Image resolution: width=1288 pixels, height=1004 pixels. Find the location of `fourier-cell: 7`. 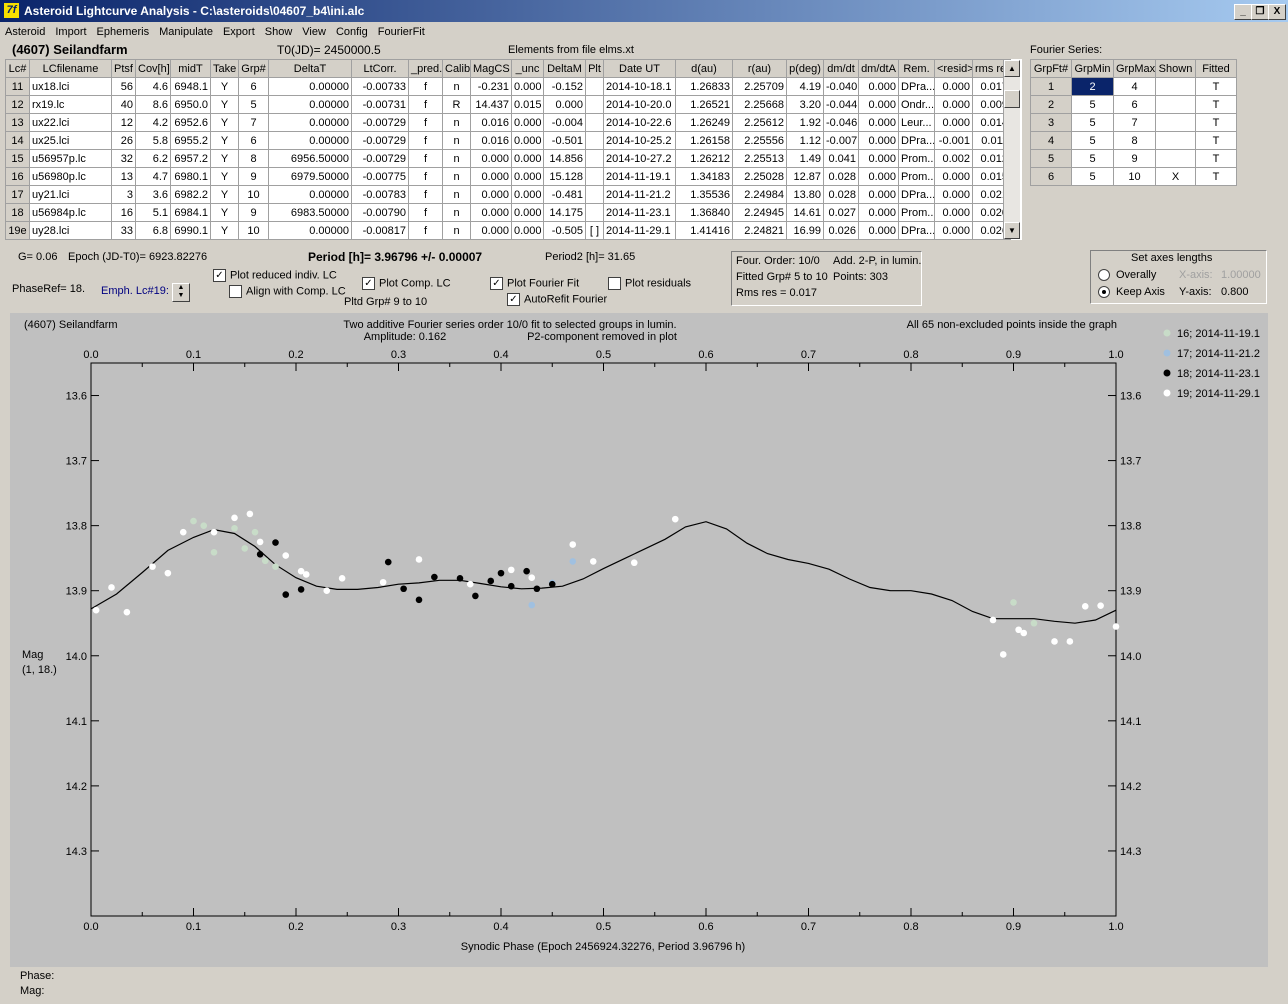

fourier-cell: 7 is located at coordinates (1134, 122).